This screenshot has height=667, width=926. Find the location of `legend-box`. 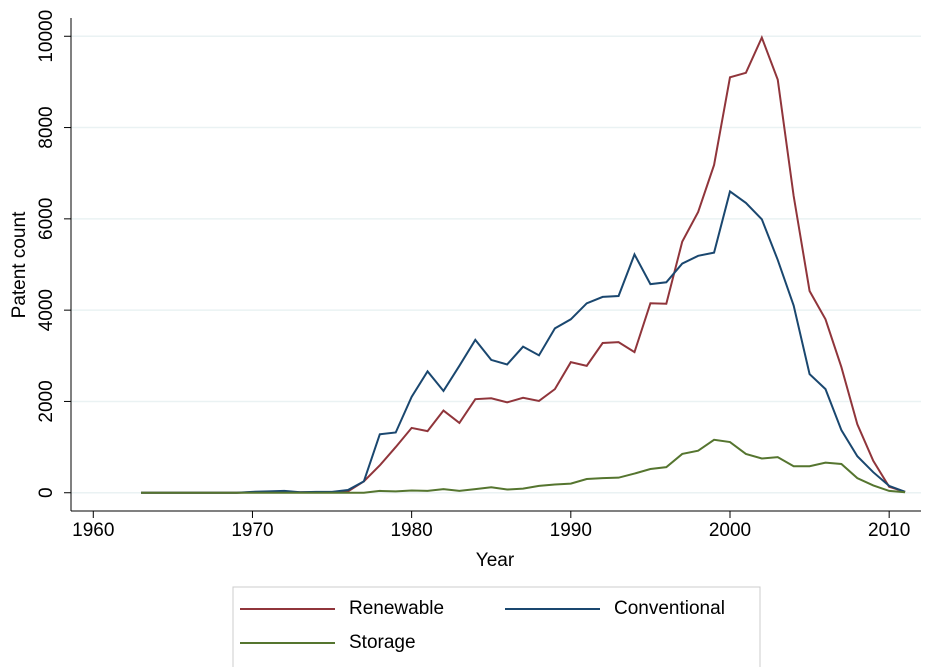

legend-box is located at coordinates (496, 626).